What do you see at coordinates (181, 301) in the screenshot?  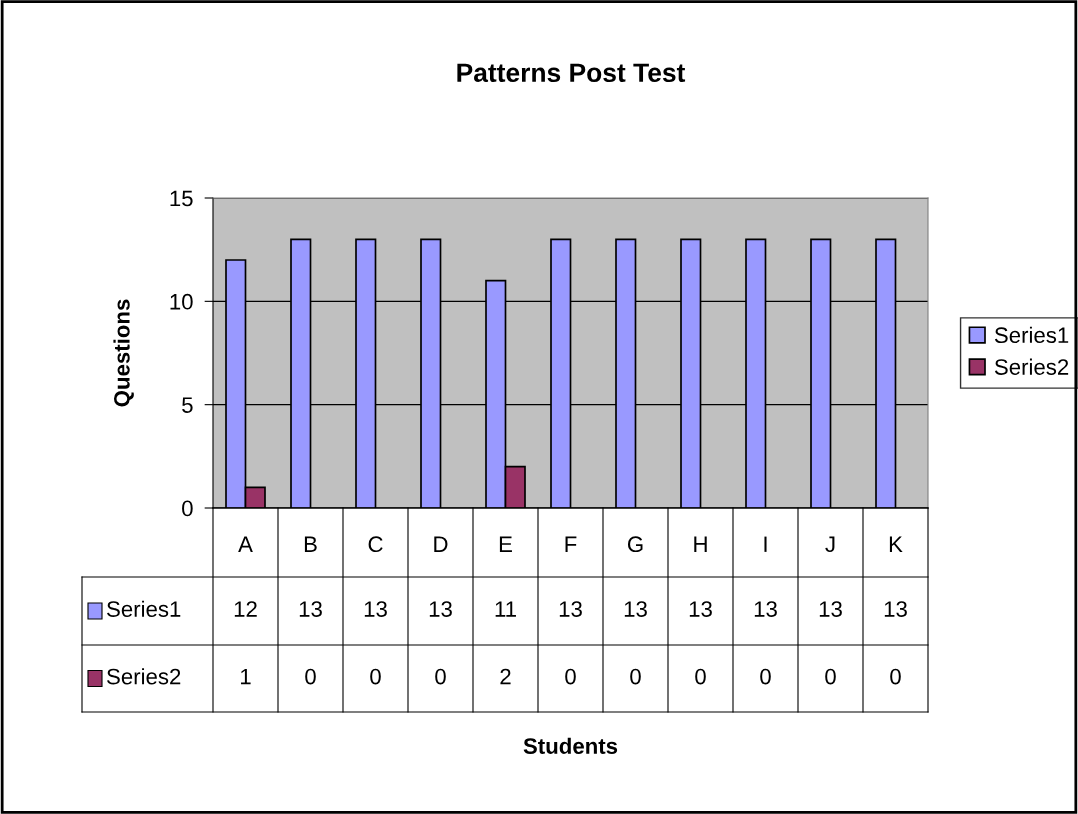 I see `y-tick-label: 10` at bounding box center [181, 301].